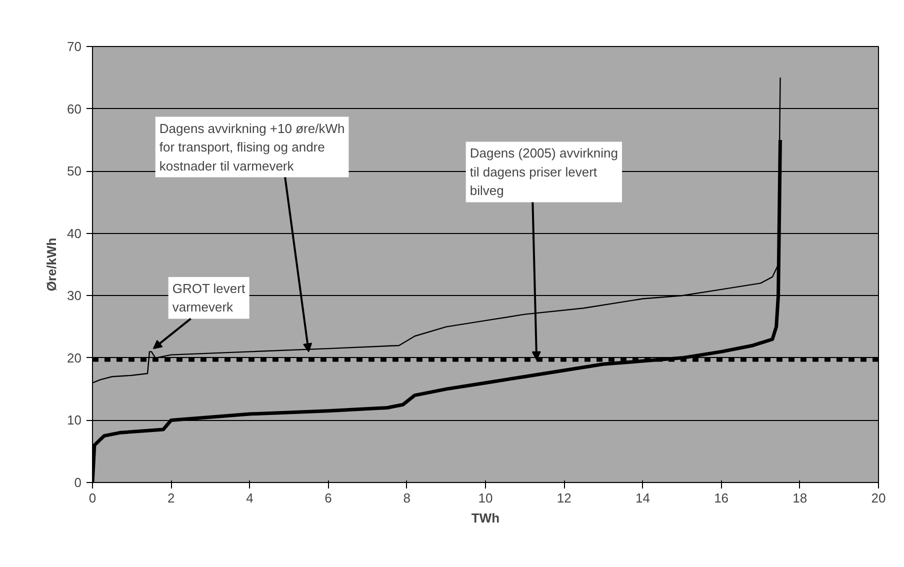  What do you see at coordinates (252, 147) in the screenshot?
I see `annotation: Dagens avvirkning +10 øre/kWh for transport, flising og andre kostnader til varmeverk` at bounding box center [252, 147].